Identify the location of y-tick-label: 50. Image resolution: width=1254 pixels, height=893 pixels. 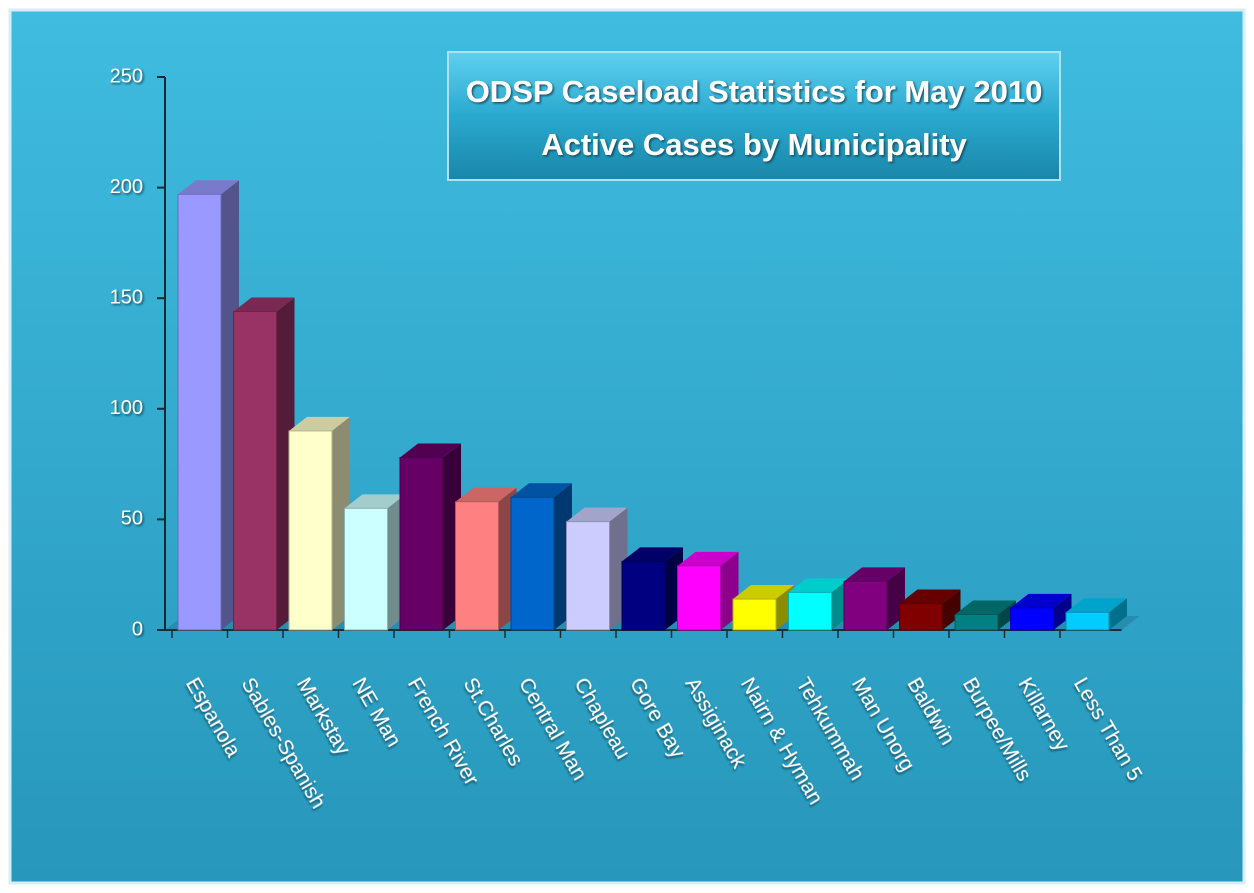
(132, 519).